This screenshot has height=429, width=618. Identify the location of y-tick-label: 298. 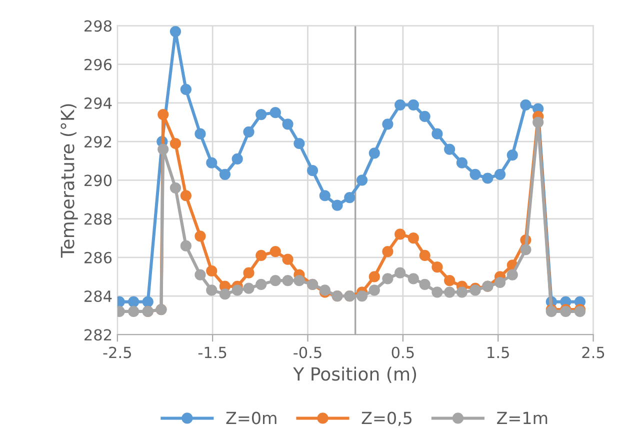
(98, 26).